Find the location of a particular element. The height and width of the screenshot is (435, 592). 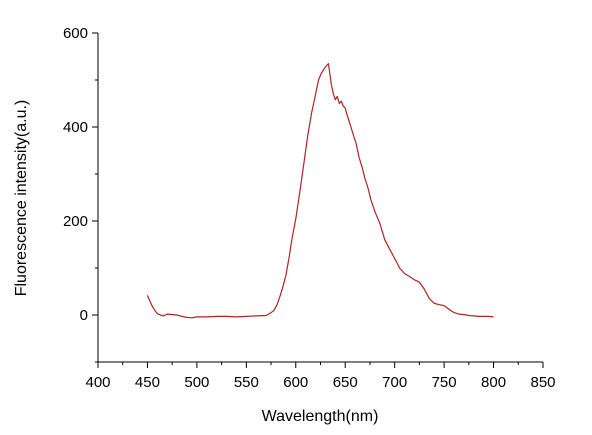

x-tick-label: 650 is located at coordinates (345, 382).